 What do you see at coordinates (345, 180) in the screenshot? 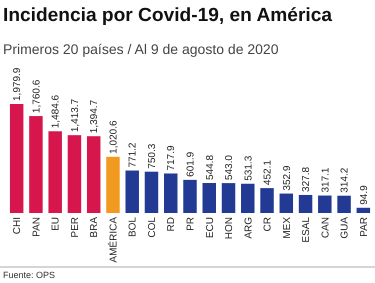
I see `data-label: 314.2` at bounding box center [345, 180].